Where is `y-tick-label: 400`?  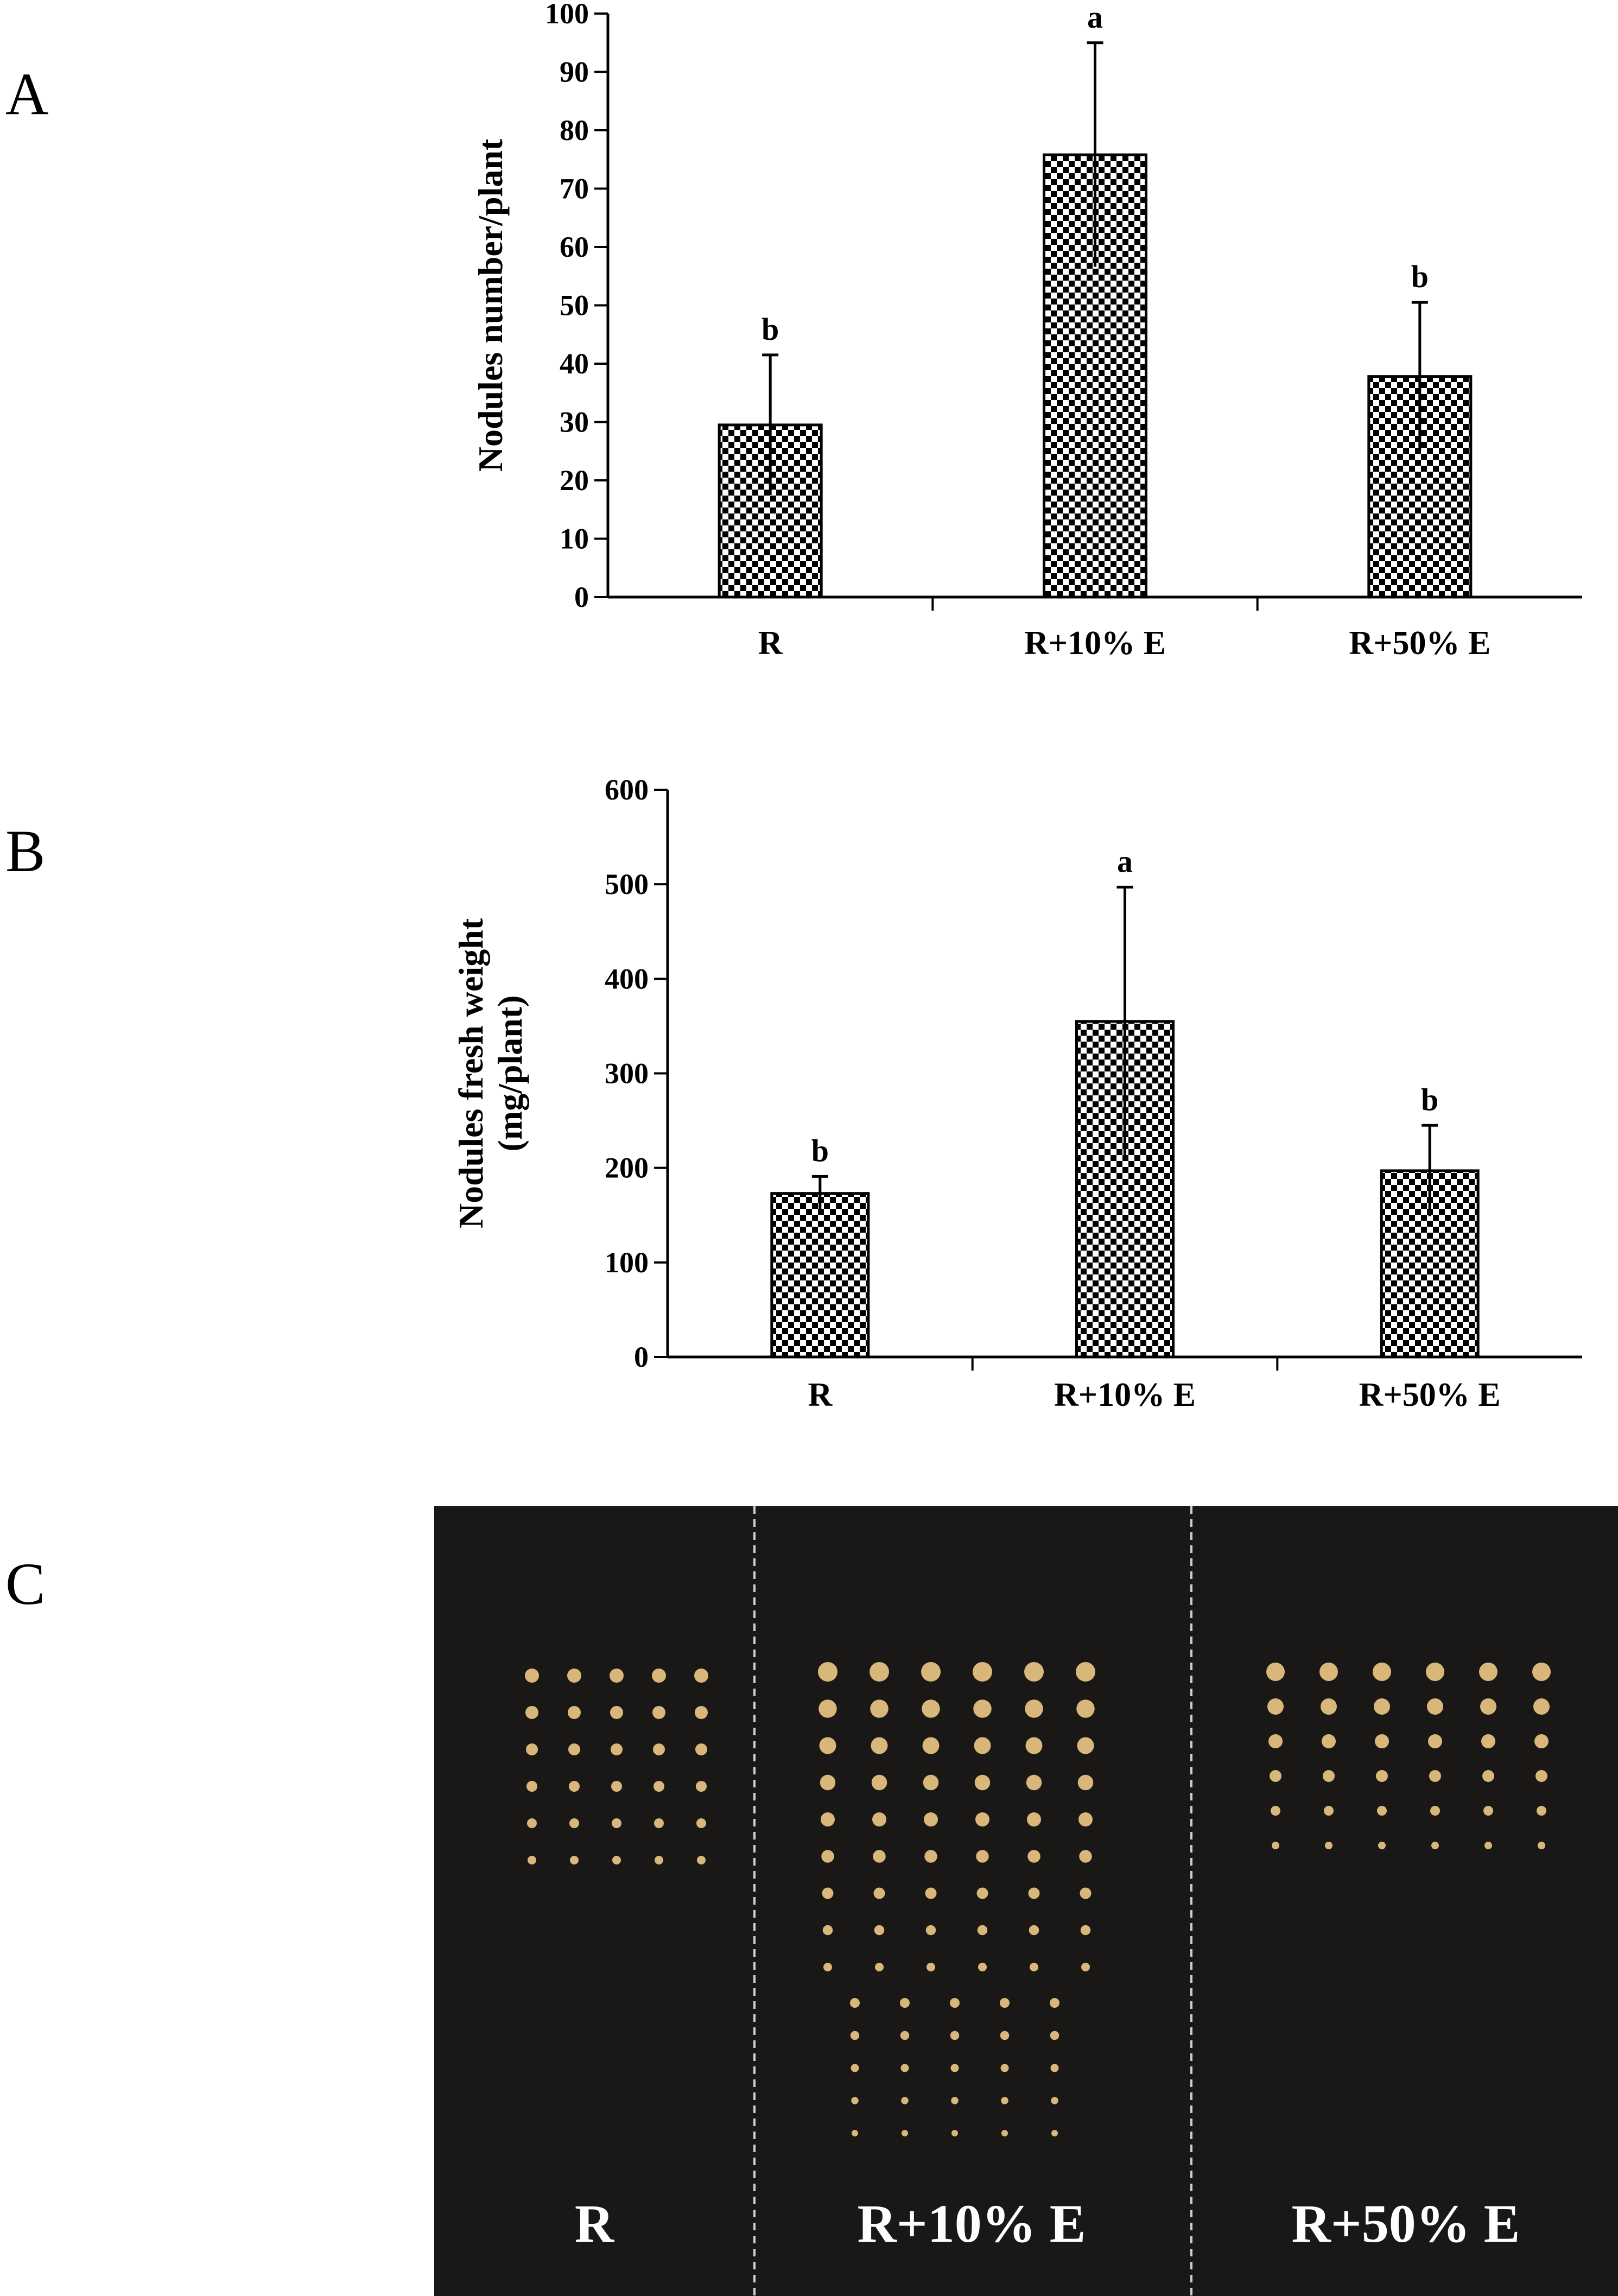
y-tick-label: 400 is located at coordinates (627, 978).